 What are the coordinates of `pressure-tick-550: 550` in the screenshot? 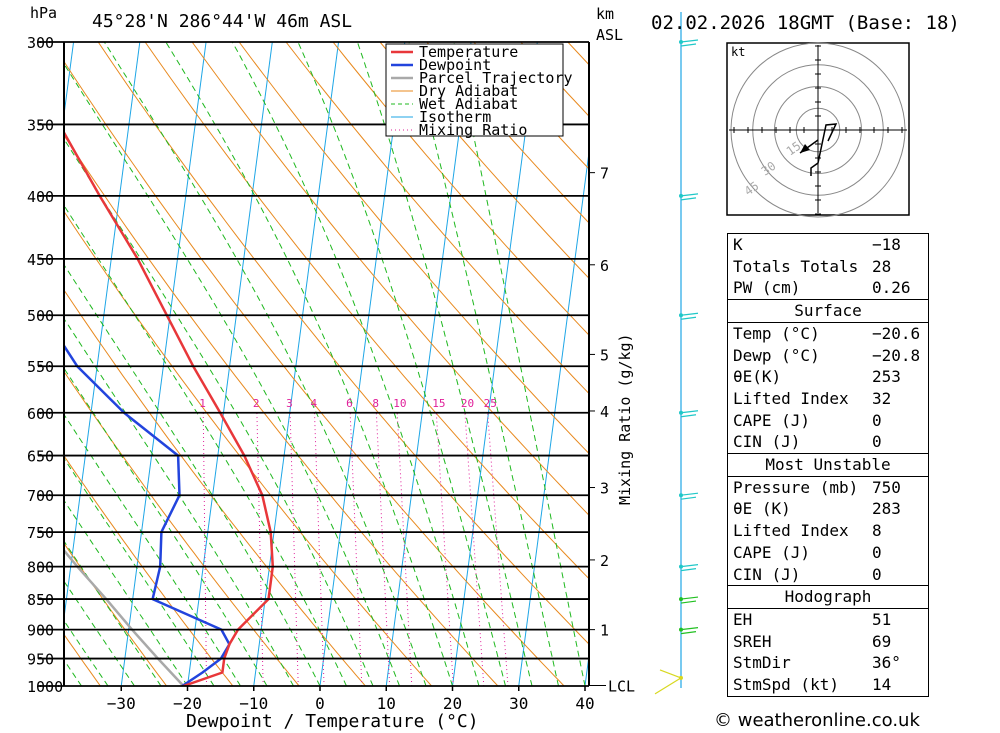 It's located at (40, 367).